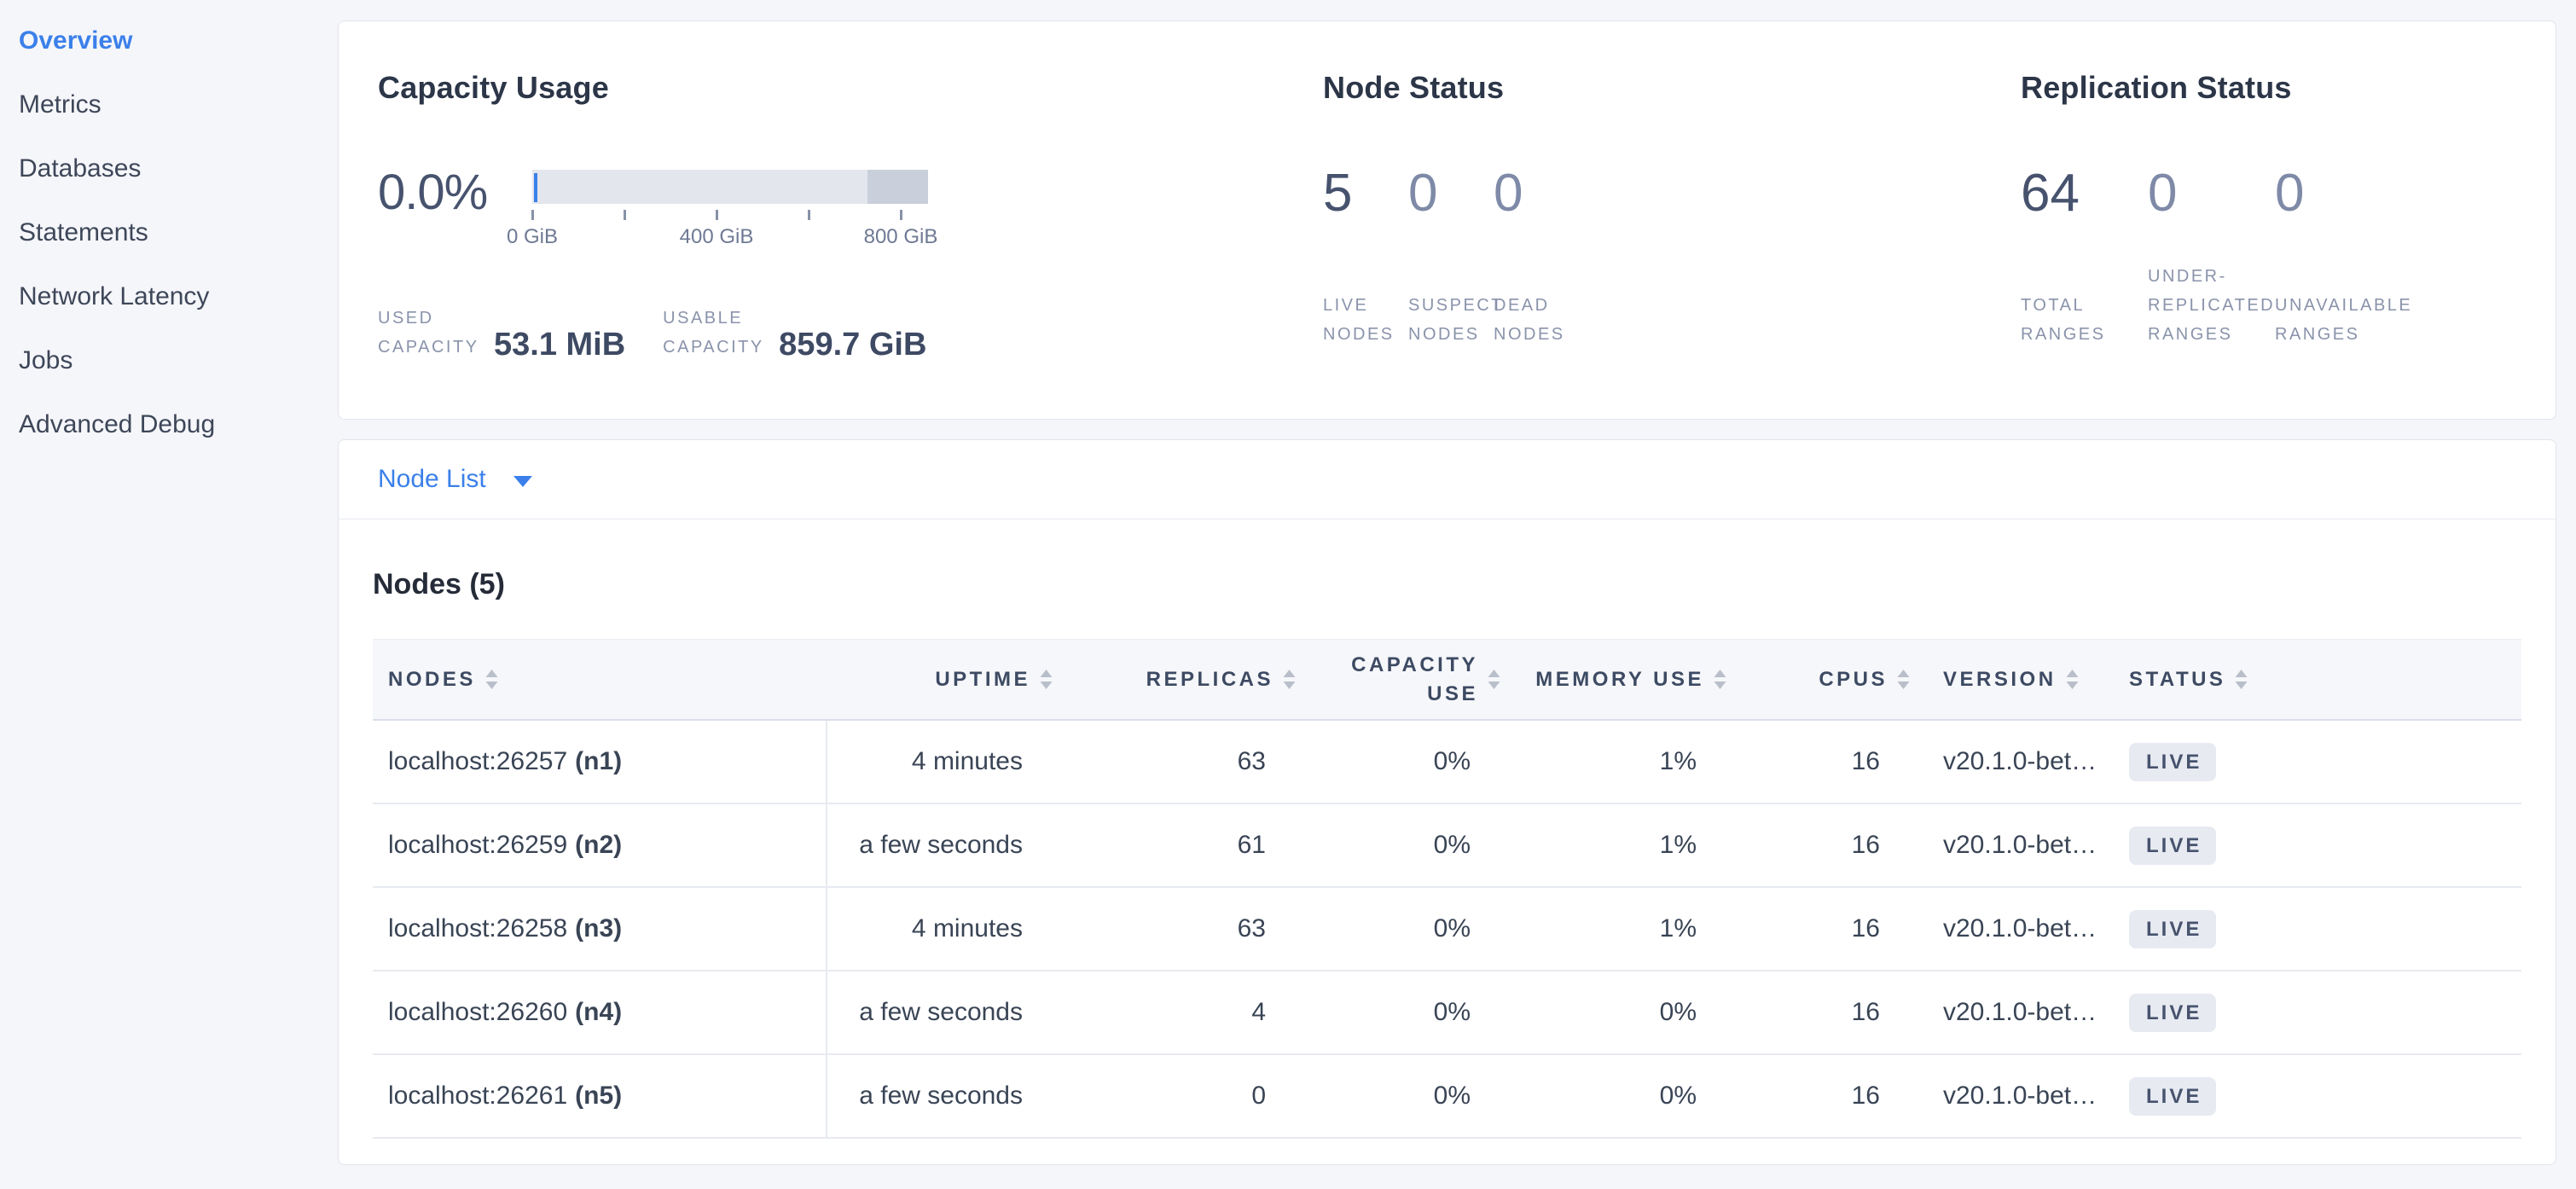 The height and width of the screenshot is (1189, 2576). Describe the element at coordinates (897, 187) in the screenshot. I see `capacity-bar-reserved-segment` at that location.